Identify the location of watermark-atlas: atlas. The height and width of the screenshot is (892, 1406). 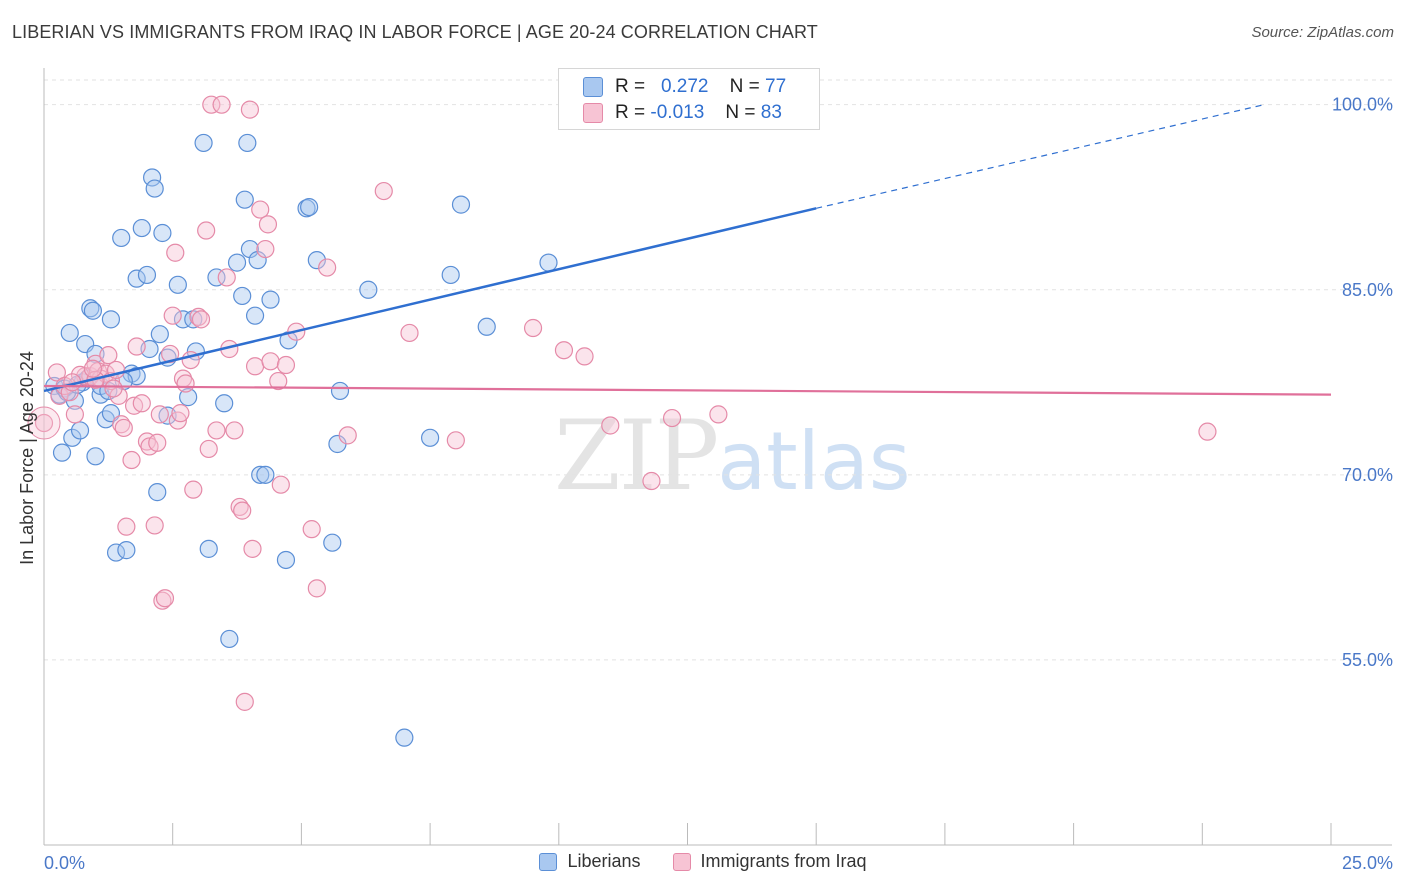
(814, 461).